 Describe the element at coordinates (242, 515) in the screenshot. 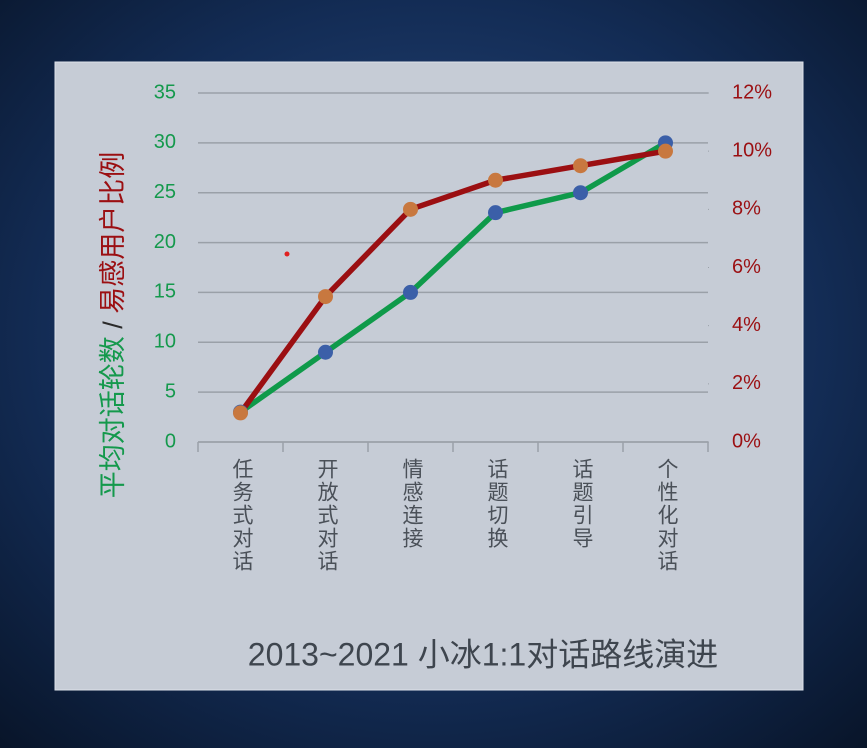

I see `x-tick-label: 任务式对话` at that location.